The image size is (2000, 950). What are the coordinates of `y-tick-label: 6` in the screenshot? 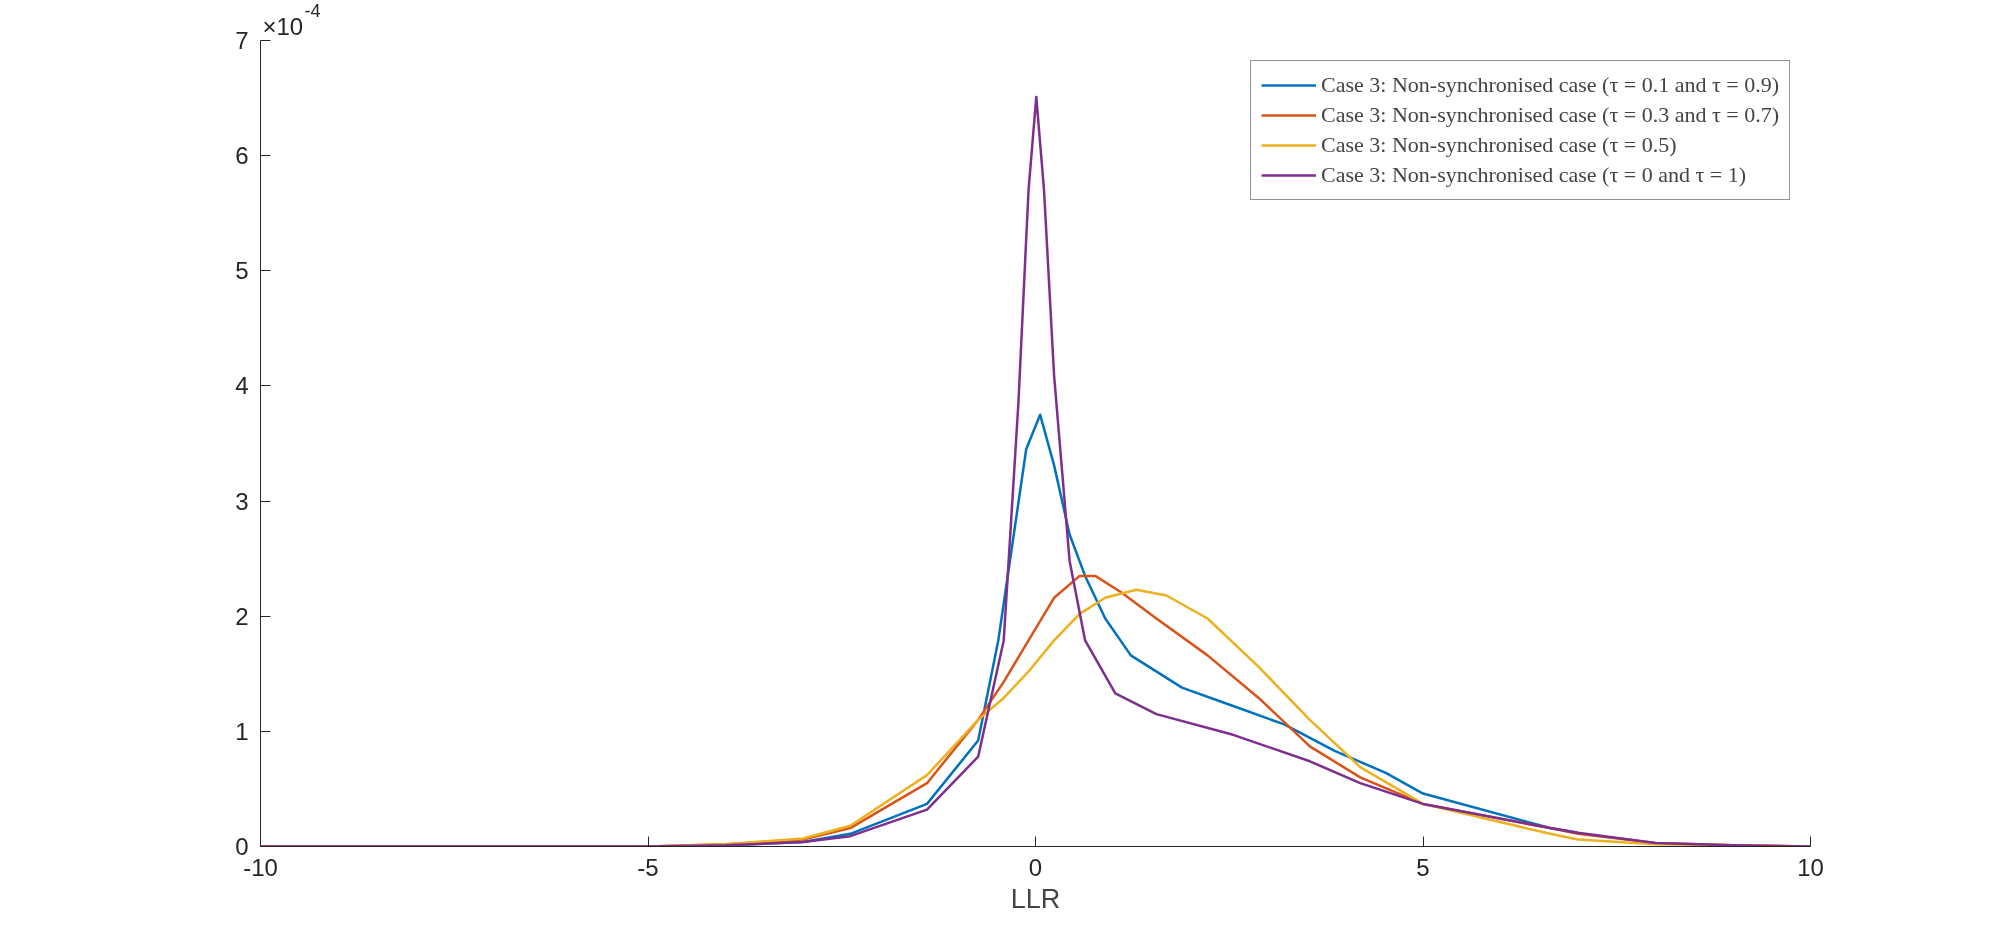 It's located at (242, 156).